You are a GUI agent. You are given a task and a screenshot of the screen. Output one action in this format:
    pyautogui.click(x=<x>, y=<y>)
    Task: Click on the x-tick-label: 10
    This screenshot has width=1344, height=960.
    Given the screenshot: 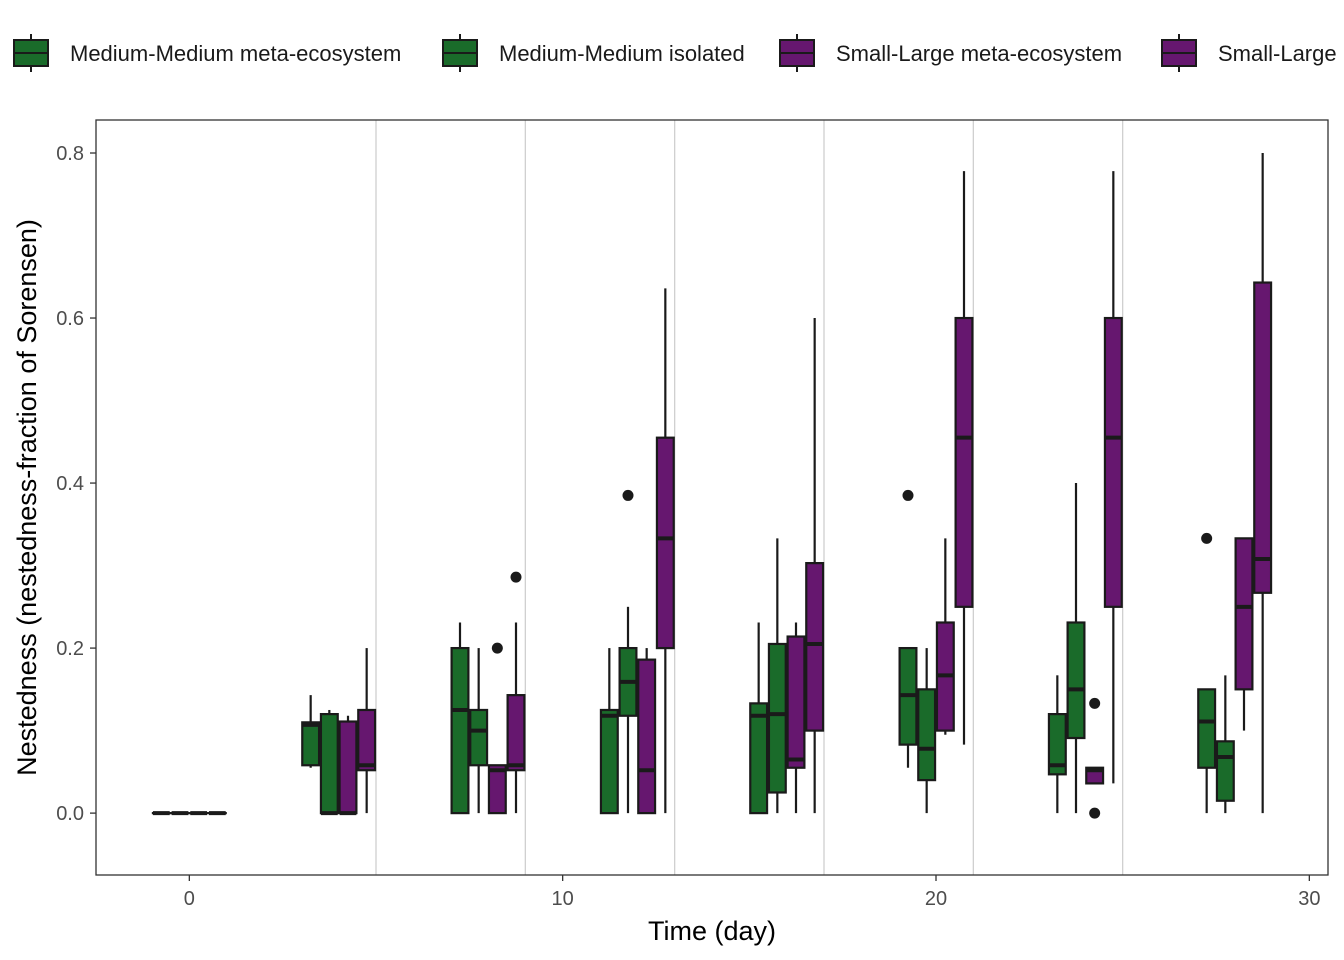 What is the action you would take?
    pyautogui.click(x=563, y=899)
    